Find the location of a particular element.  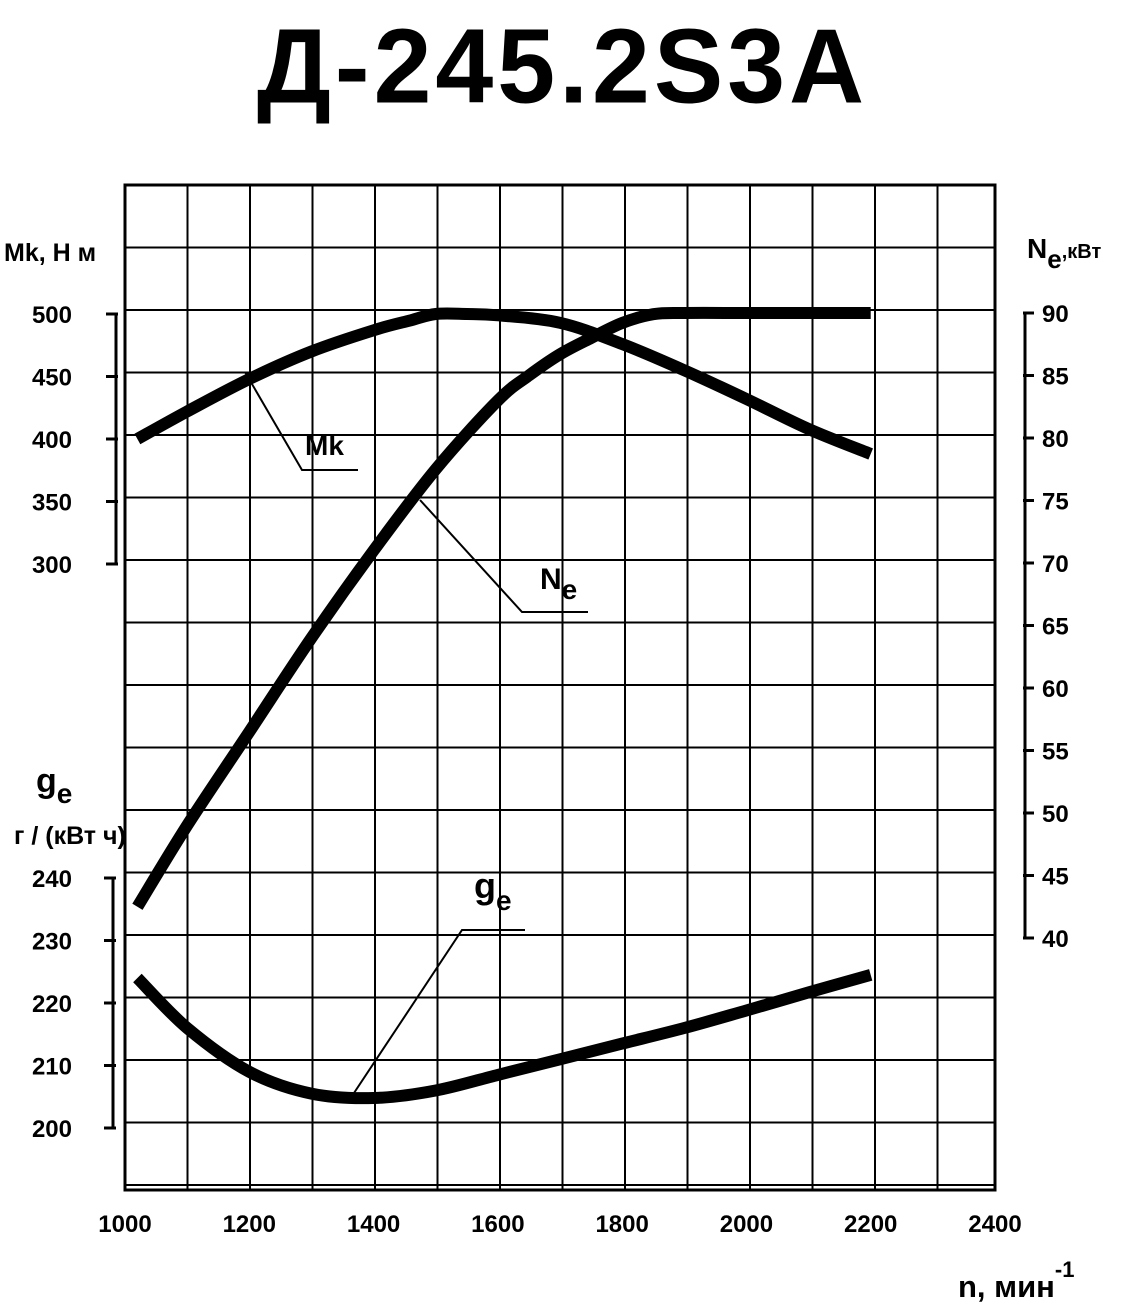

fuel-axis-title-sub: e is located at coordinates (65, 793).